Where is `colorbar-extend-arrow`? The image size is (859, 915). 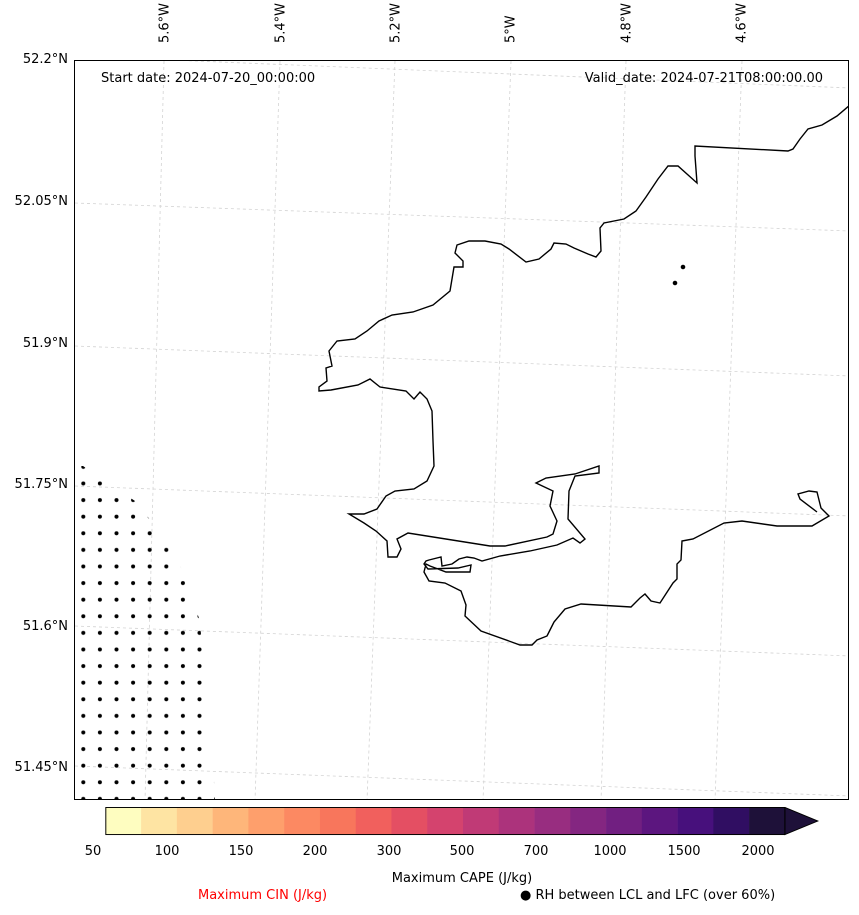 colorbar-extend-arrow is located at coordinates (802, 821).